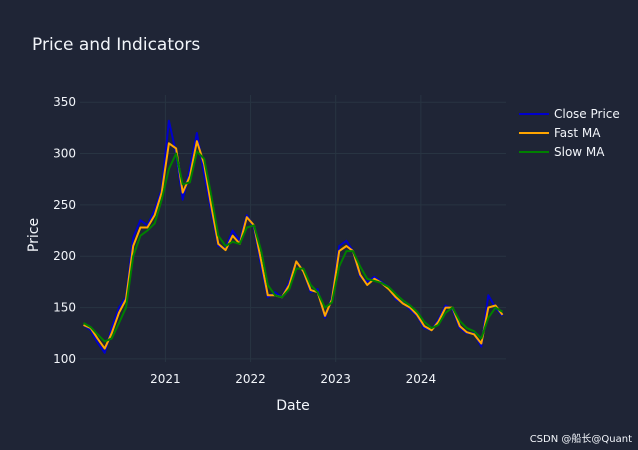 This screenshot has height=450, width=638. Describe the element at coordinates (64, 102) in the screenshot. I see `y-tick-label: 350` at that location.